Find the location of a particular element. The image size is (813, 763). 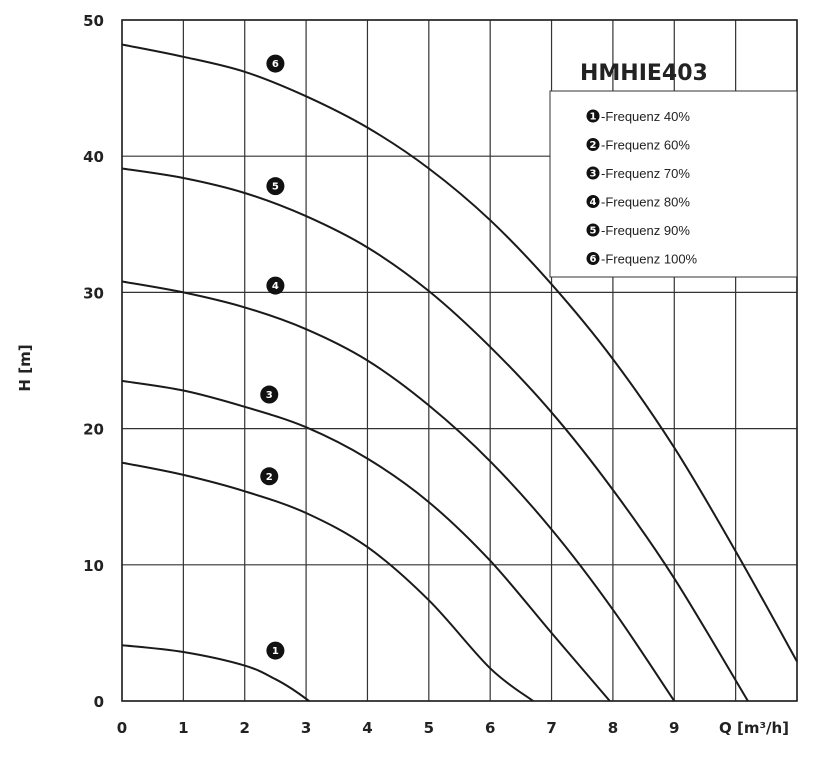

y-tick-label: 0 is located at coordinates (99, 702).